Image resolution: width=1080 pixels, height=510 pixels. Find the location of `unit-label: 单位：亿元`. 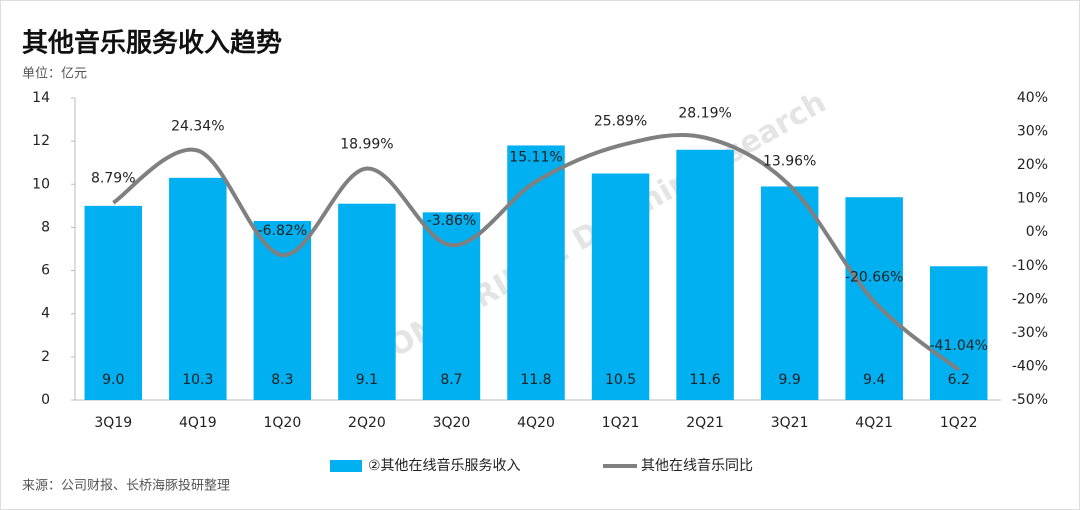

unit-label: 单位：亿元 is located at coordinates (54, 74).